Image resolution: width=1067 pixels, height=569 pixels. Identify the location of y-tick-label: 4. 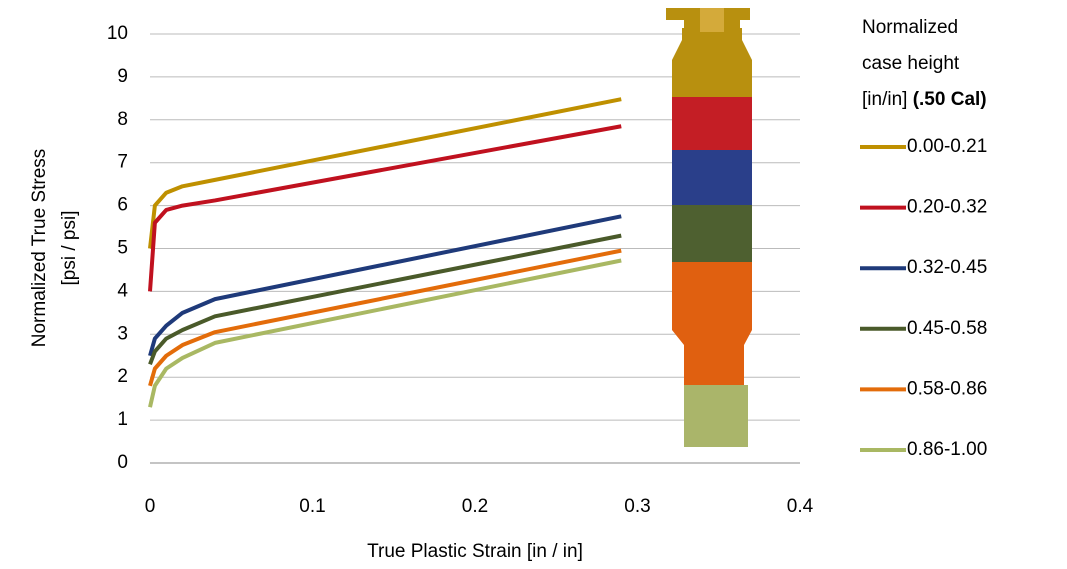
(122, 290).